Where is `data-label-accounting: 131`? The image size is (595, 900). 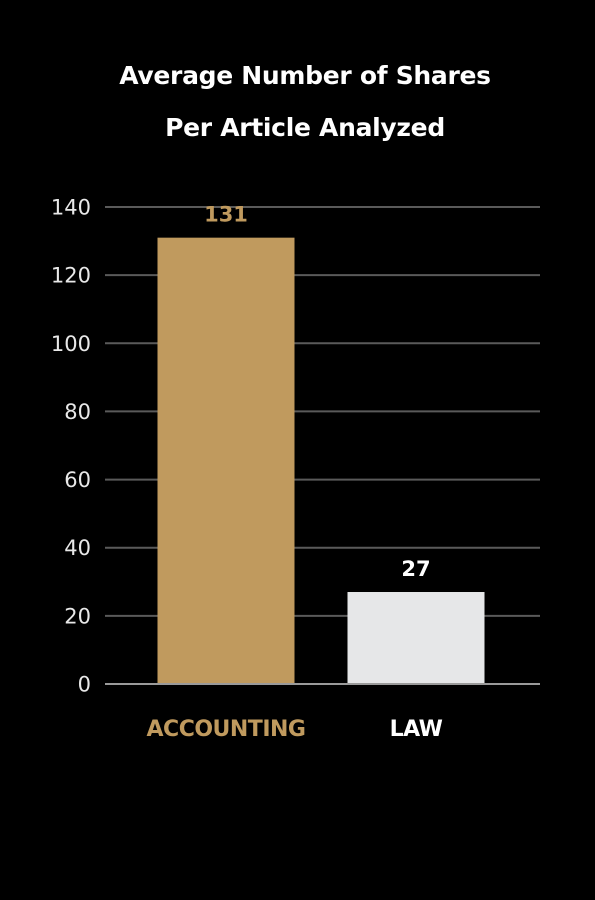
data-label-accounting: 131 is located at coordinates (226, 215).